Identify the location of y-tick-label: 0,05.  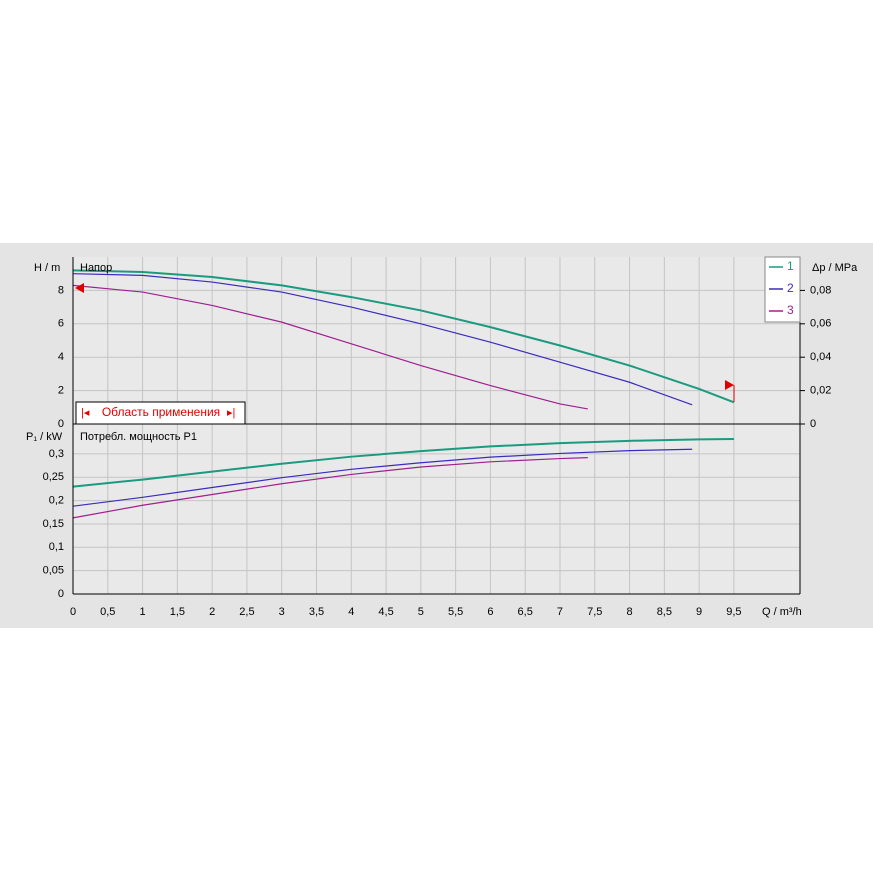
(53, 571).